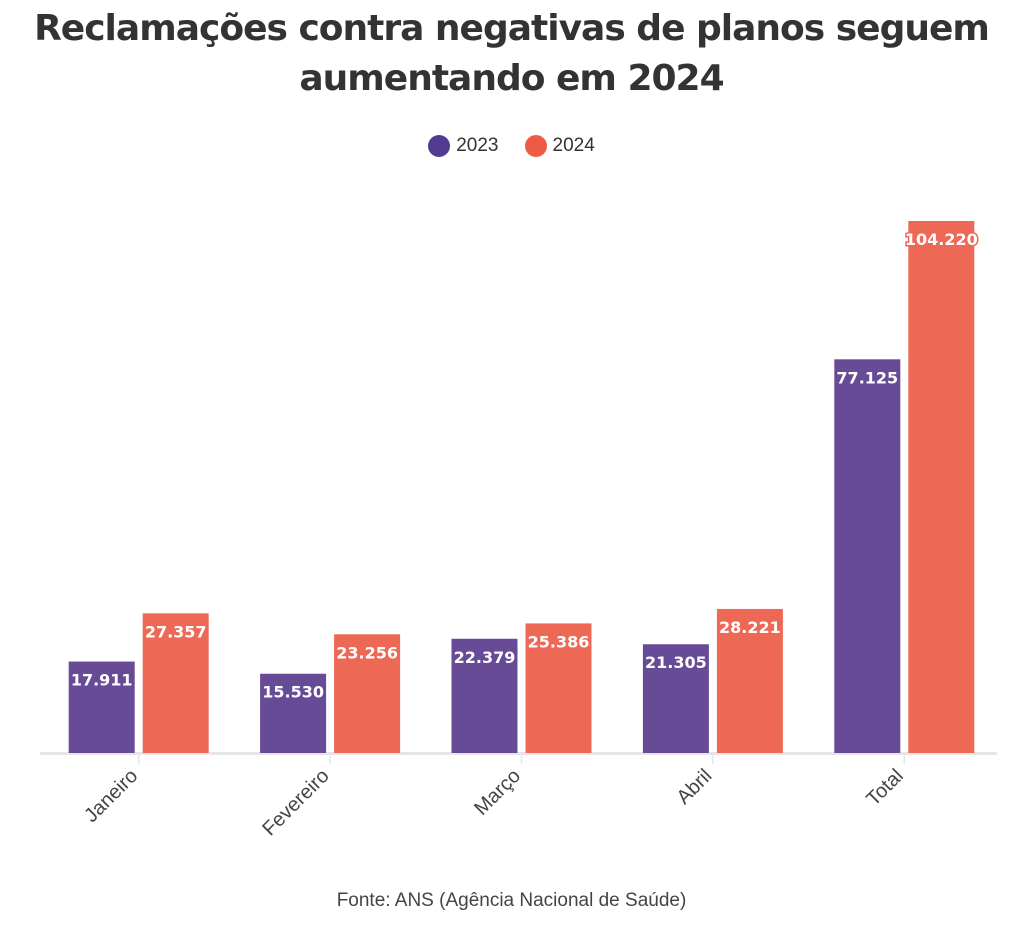 The height and width of the screenshot is (932, 1023). What do you see at coordinates (695, 787) in the screenshot?
I see `x-tick-label: Abril` at bounding box center [695, 787].